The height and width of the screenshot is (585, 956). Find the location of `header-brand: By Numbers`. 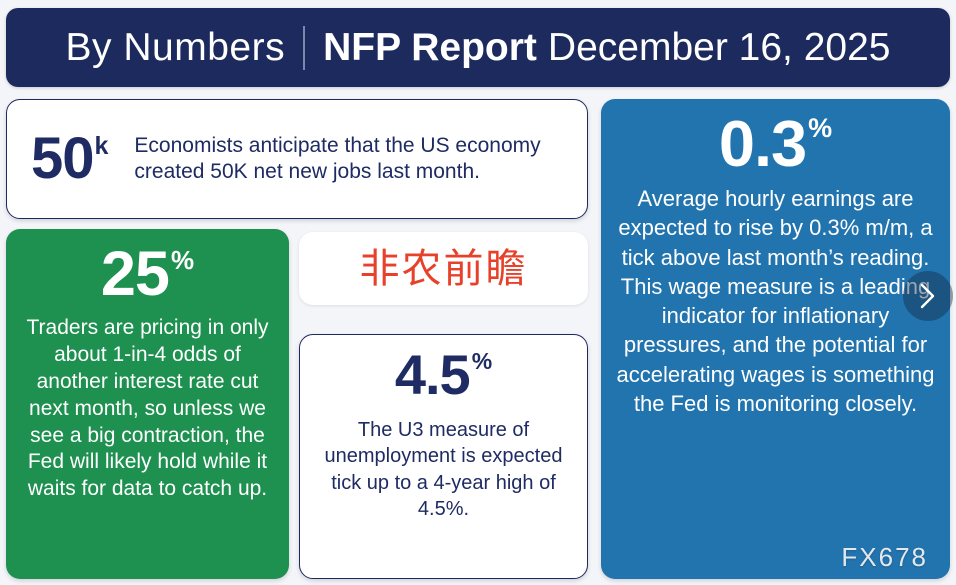

header-brand: By Numbers is located at coordinates (175, 47).